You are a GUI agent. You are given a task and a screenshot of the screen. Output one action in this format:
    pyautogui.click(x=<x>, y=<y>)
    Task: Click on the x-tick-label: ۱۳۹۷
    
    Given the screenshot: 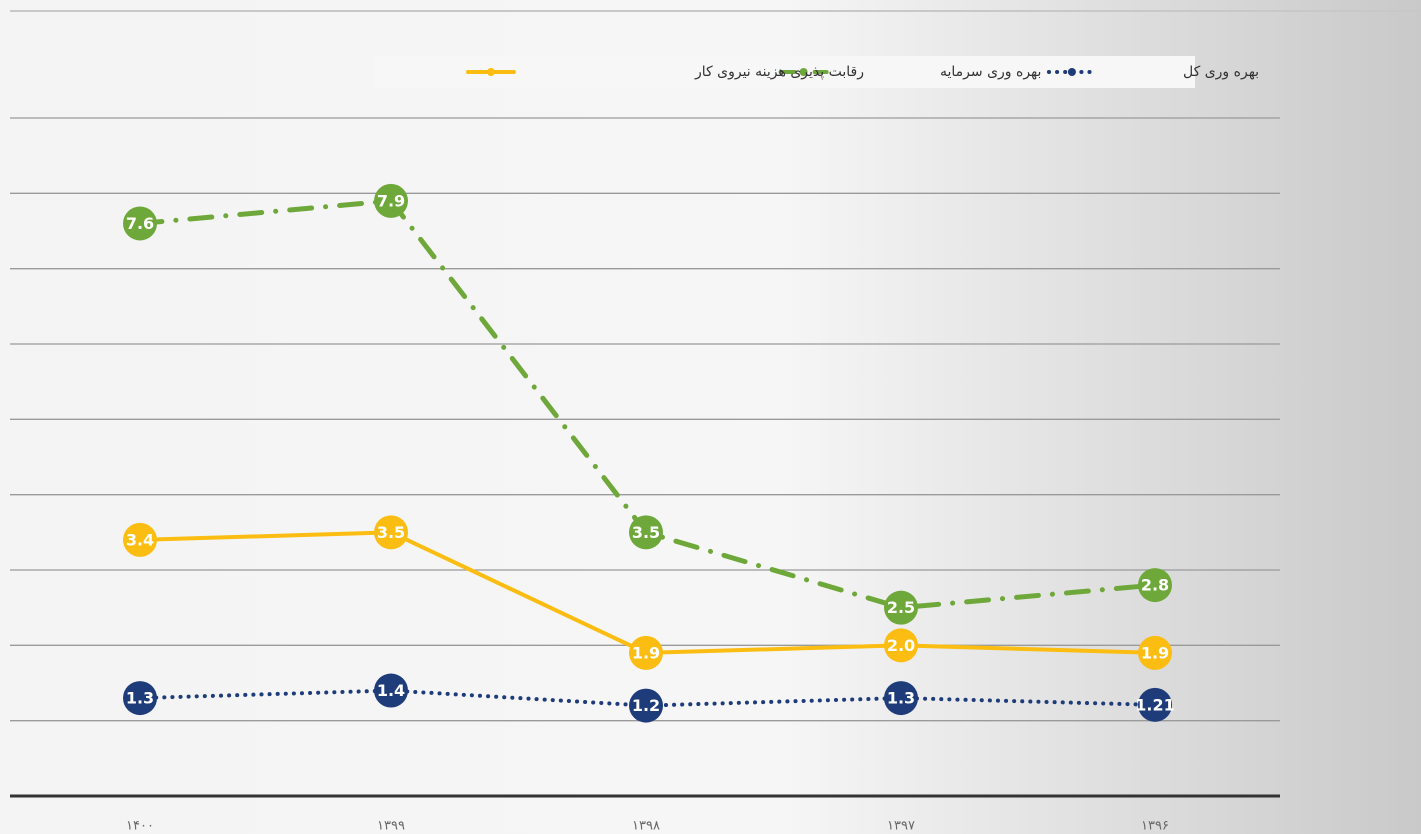 What is the action you would take?
    pyautogui.click(x=901, y=826)
    